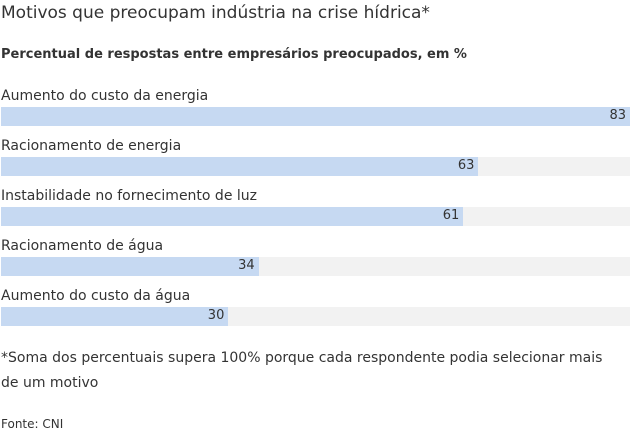  What do you see at coordinates (216, 315) in the screenshot?
I see `bar-value-label: 30` at bounding box center [216, 315].